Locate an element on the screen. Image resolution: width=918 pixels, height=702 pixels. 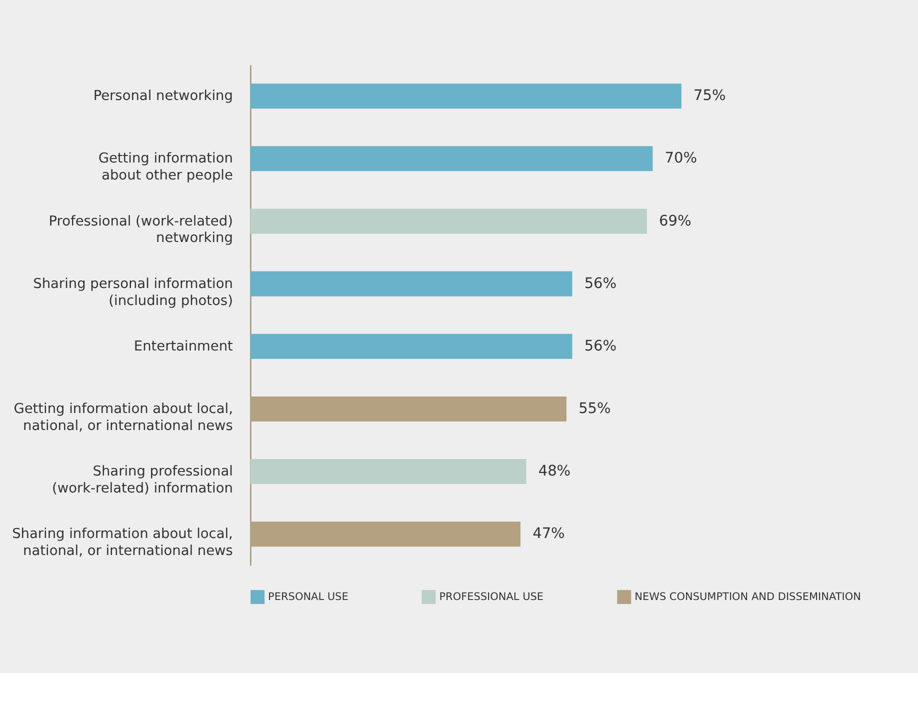
legend-label: PROFESSIONAL USE is located at coordinates (491, 597).